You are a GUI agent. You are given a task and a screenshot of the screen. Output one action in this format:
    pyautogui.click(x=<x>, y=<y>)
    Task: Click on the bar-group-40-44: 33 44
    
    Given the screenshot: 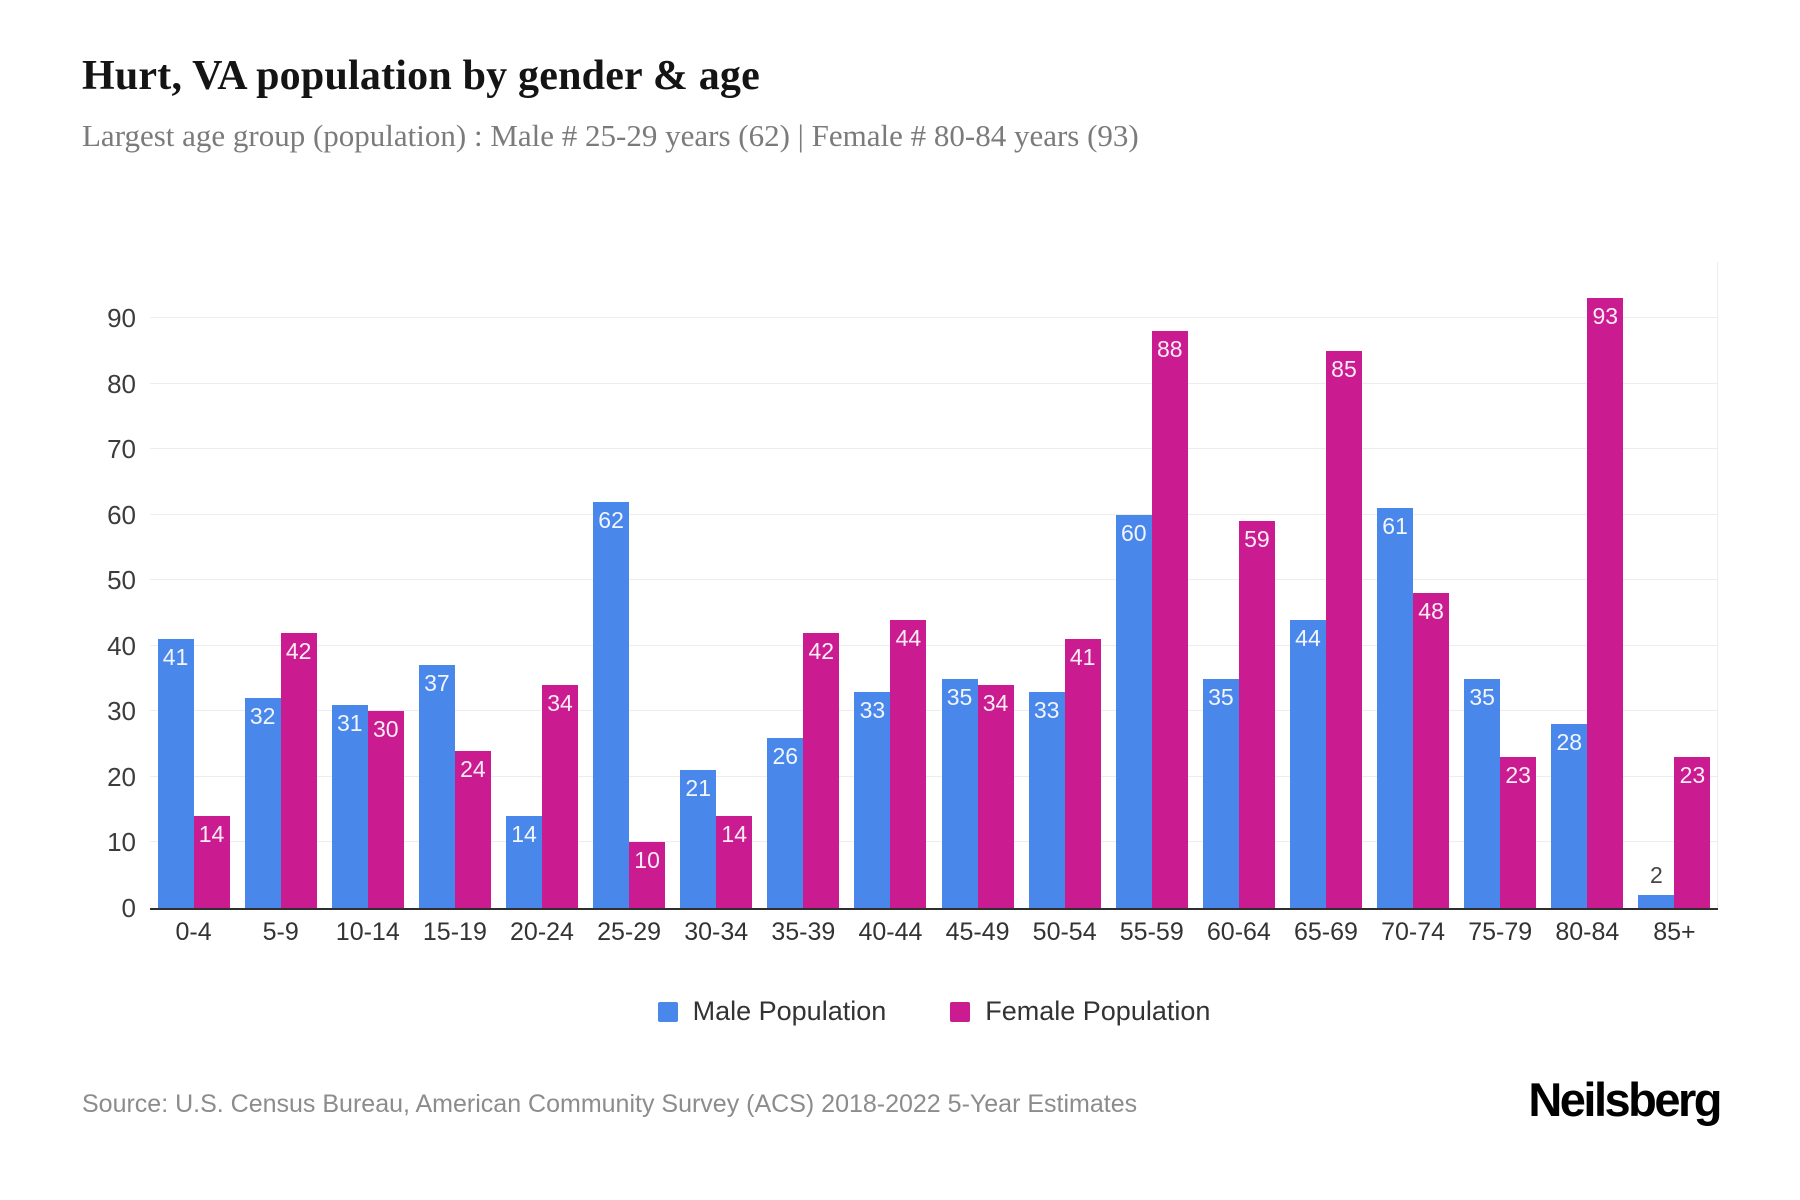 What is the action you would take?
    pyautogui.click(x=890, y=585)
    